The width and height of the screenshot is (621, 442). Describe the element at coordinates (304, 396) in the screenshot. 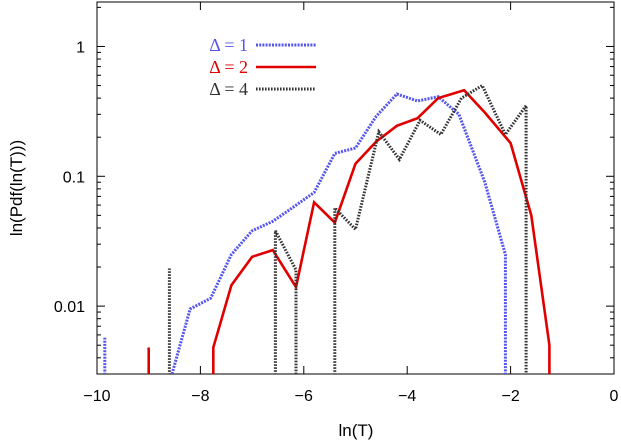

I see `x-tick-label: −6` at that location.